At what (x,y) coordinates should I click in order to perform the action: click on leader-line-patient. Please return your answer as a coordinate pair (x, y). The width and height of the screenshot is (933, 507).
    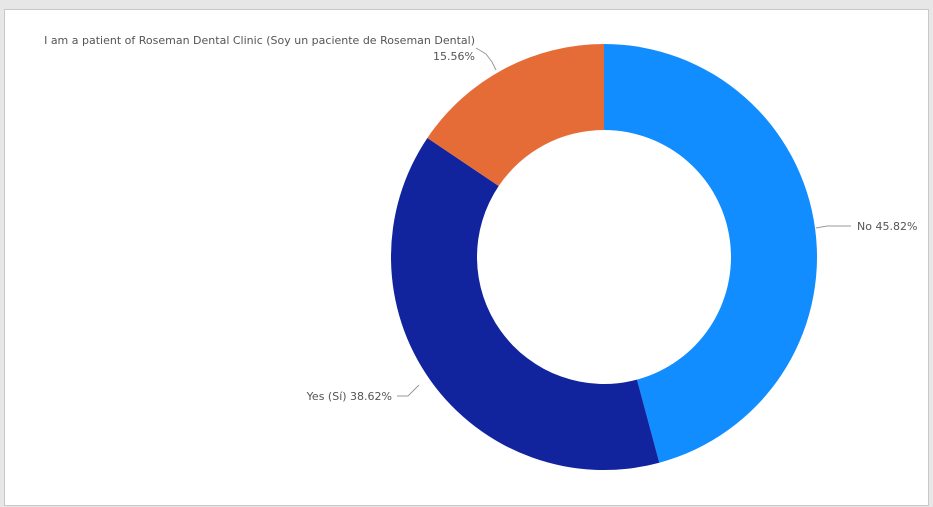
    Looking at the image, I should click on (486, 59).